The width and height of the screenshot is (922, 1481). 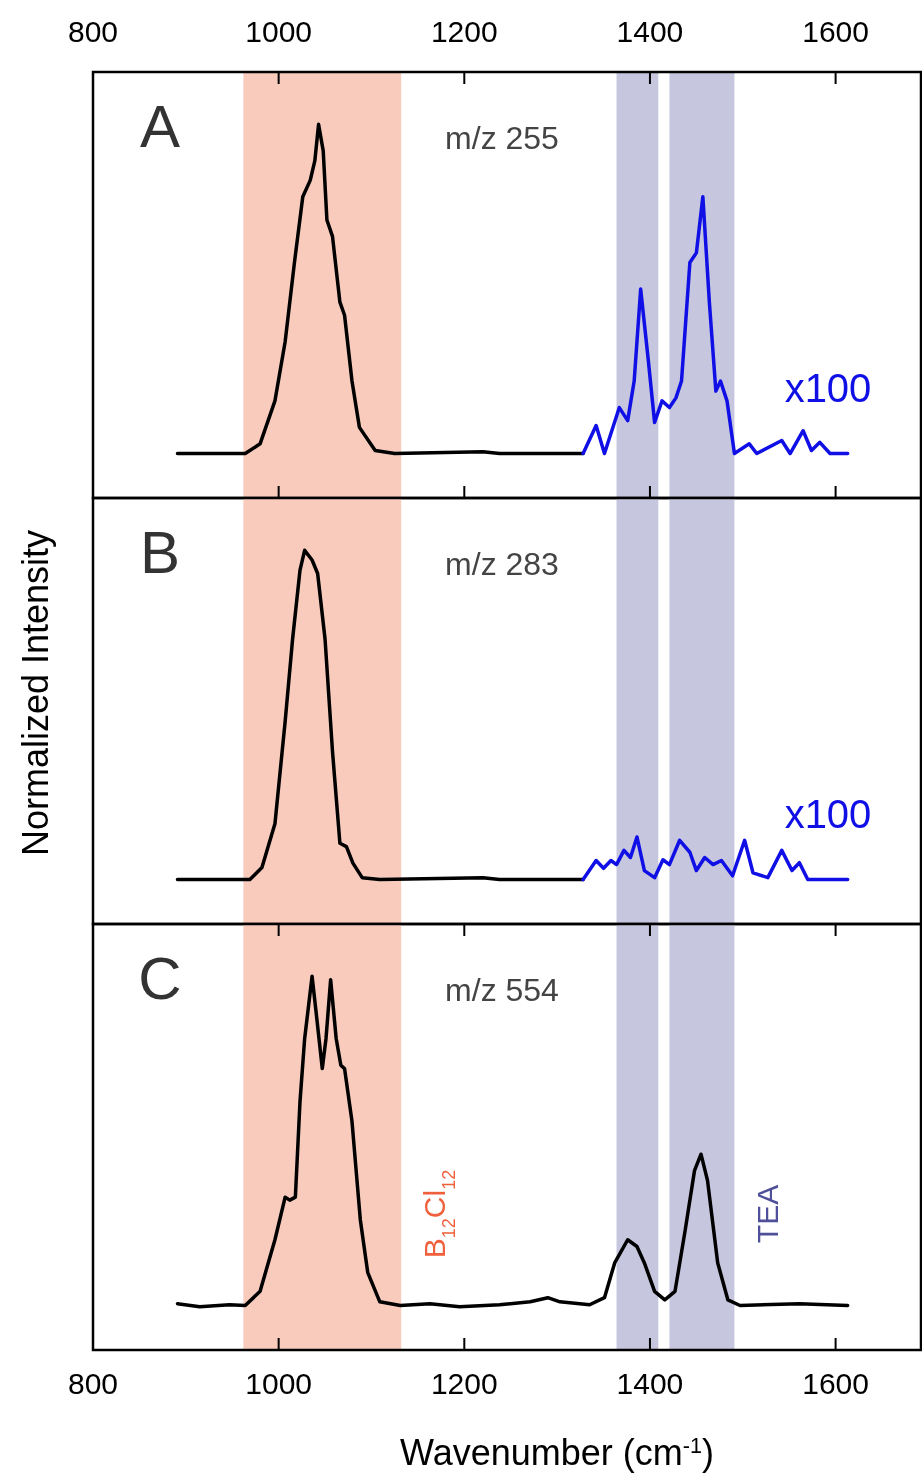 I want to click on band-label: TEA, so click(x=768, y=1214).